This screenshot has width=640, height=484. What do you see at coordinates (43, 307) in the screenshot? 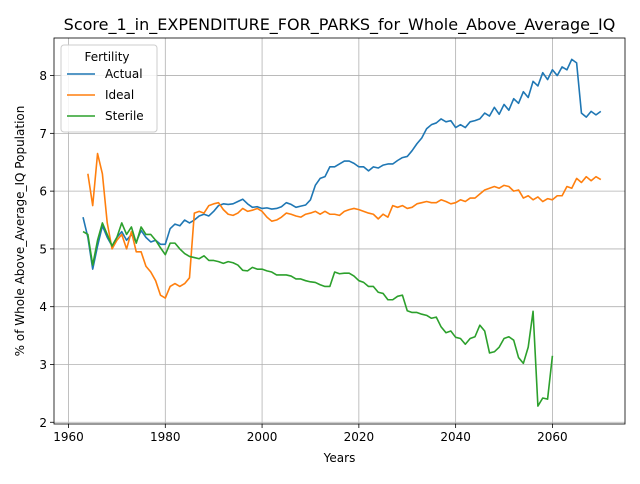
I see `y-tick-label: 4` at bounding box center [43, 307].